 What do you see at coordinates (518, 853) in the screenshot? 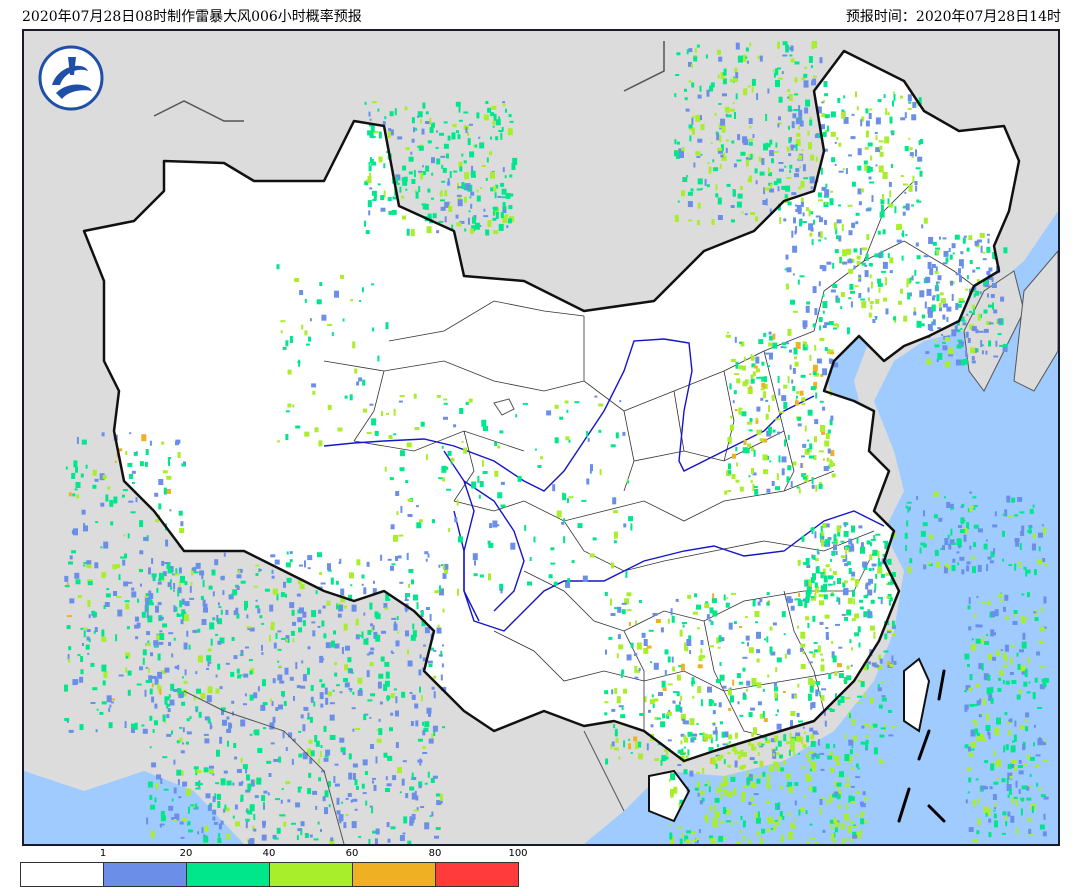
I see `legend-tick-label: 100` at bounding box center [518, 853].